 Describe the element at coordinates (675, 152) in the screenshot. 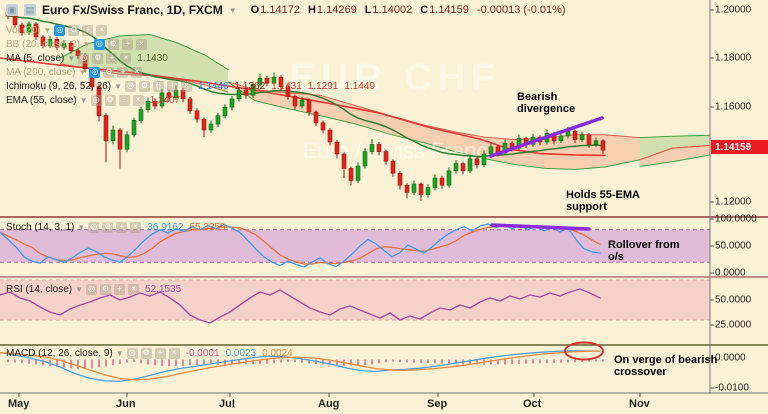

I see `ichimoku-cloud-red-future-top-border` at that location.